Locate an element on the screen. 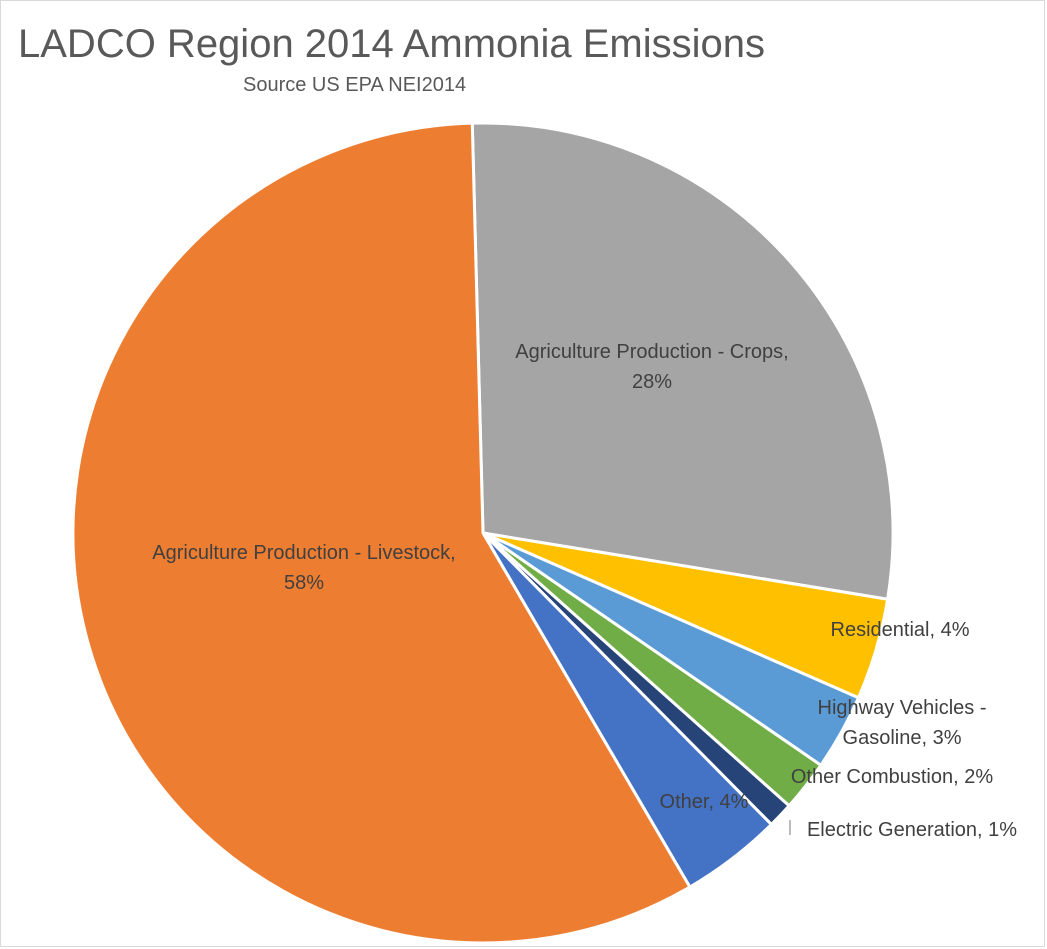 The height and width of the screenshot is (949, 1047). data-label: Other Combustion, 2% is located at coordinates (892, 777).